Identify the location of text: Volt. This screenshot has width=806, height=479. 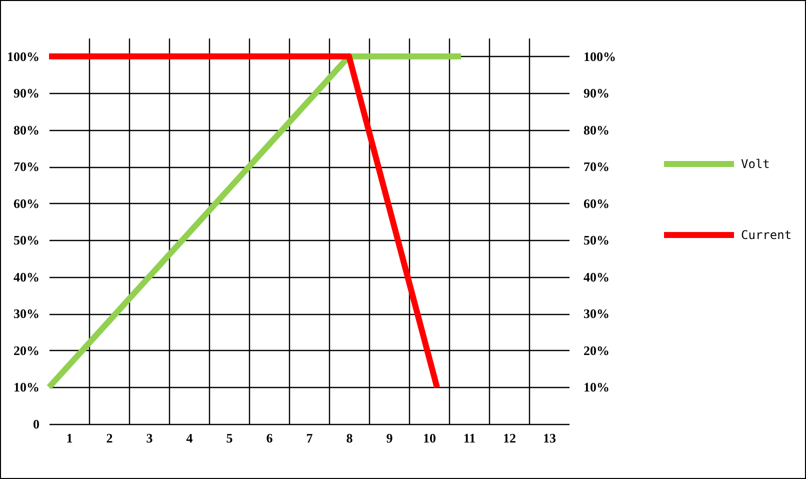
(755, 164).